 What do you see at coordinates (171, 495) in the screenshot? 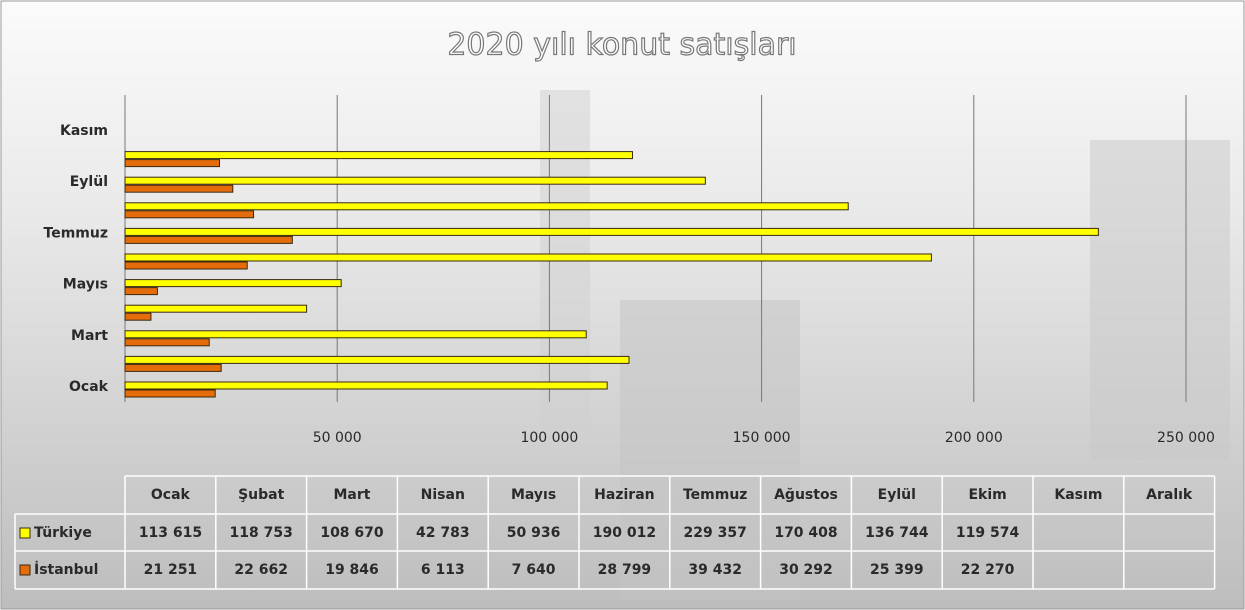
I see `table-header: Ocak` at bounding box center [171, 495].